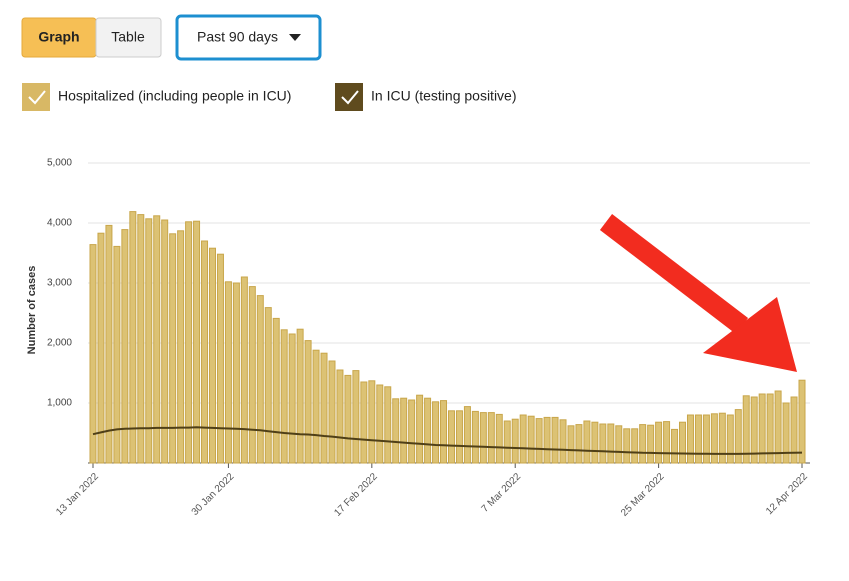  Describe the element at coordinates (643, 495) in the screenshot. I see `x-tick-label: 25 Mar 2022` at that location.